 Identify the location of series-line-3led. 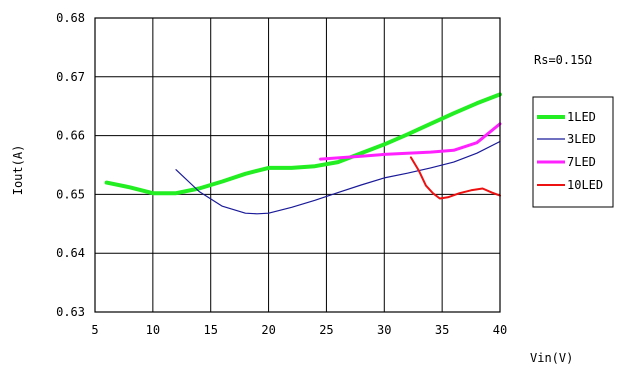
(338, 177).